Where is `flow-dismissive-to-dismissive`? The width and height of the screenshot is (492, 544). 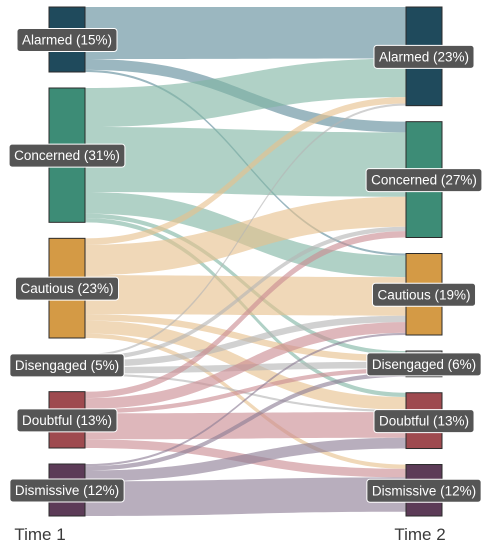 flow-dismissive-to-dismissive is located at coordinates (245, 496).